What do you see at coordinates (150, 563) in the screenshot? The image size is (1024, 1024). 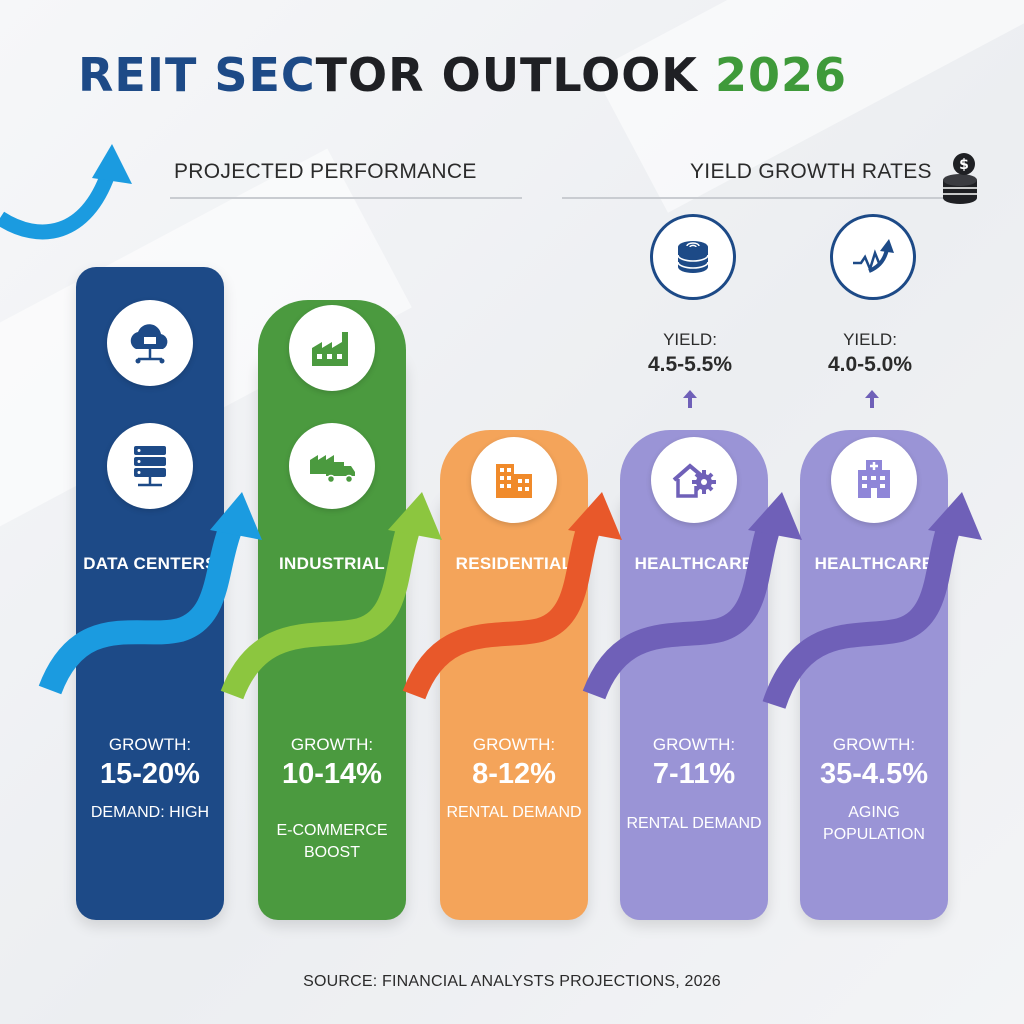 I see `sector-name-data-centers: DATA CENTERS` at bounding box center [150, 563].